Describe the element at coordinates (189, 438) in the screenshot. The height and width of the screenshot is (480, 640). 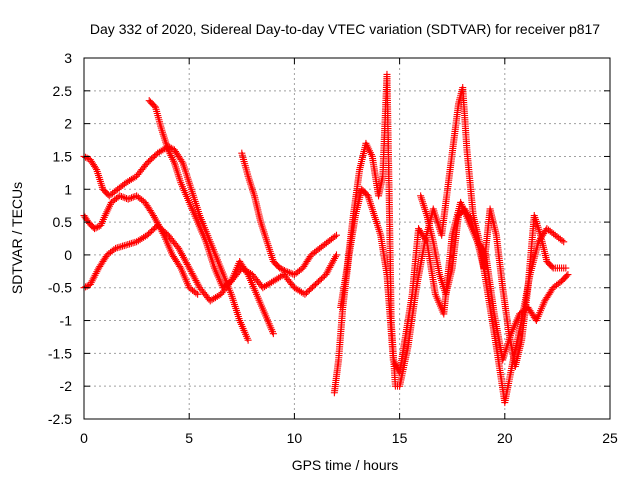
I see `x-tick-label: 5` at that location.